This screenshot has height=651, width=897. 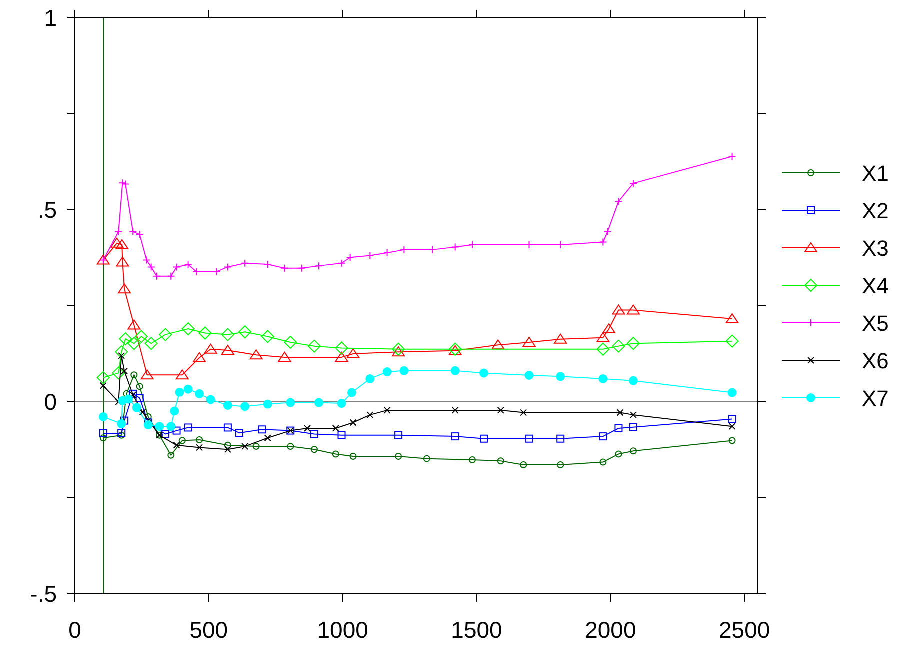 What do you see at coordinates (209, 630) in the screenshot?
I see `x-tick-label: 500` at bounding box center [209, 630].